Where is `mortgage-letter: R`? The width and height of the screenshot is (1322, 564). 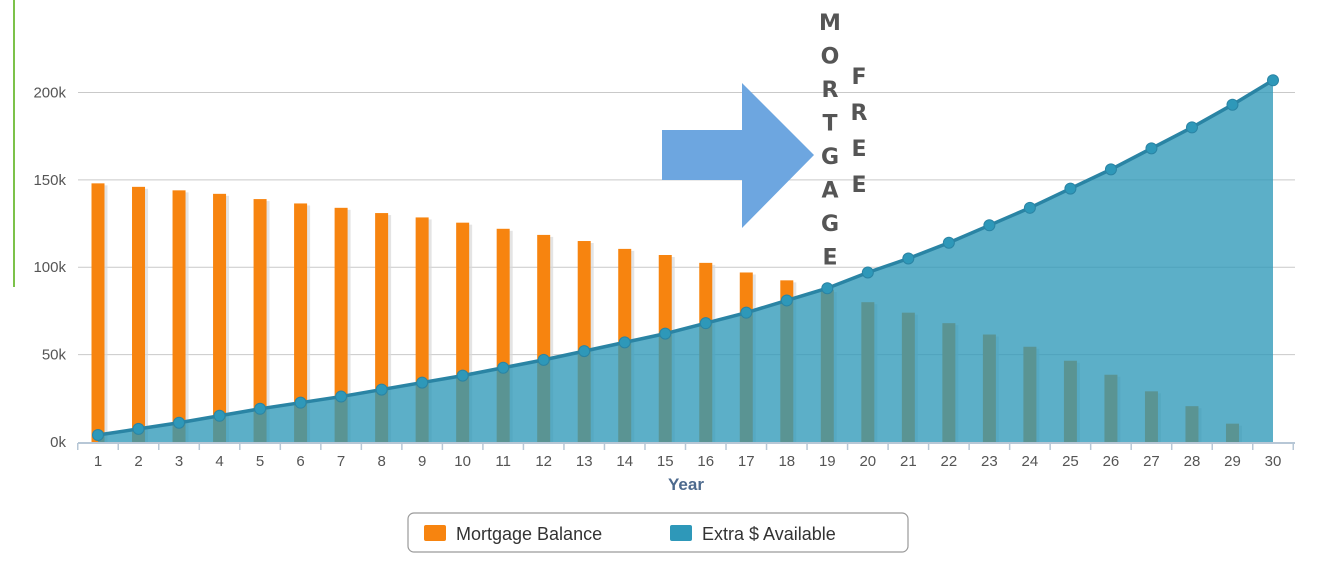
mortgage-letter: R is located at coordinates (830, 90).